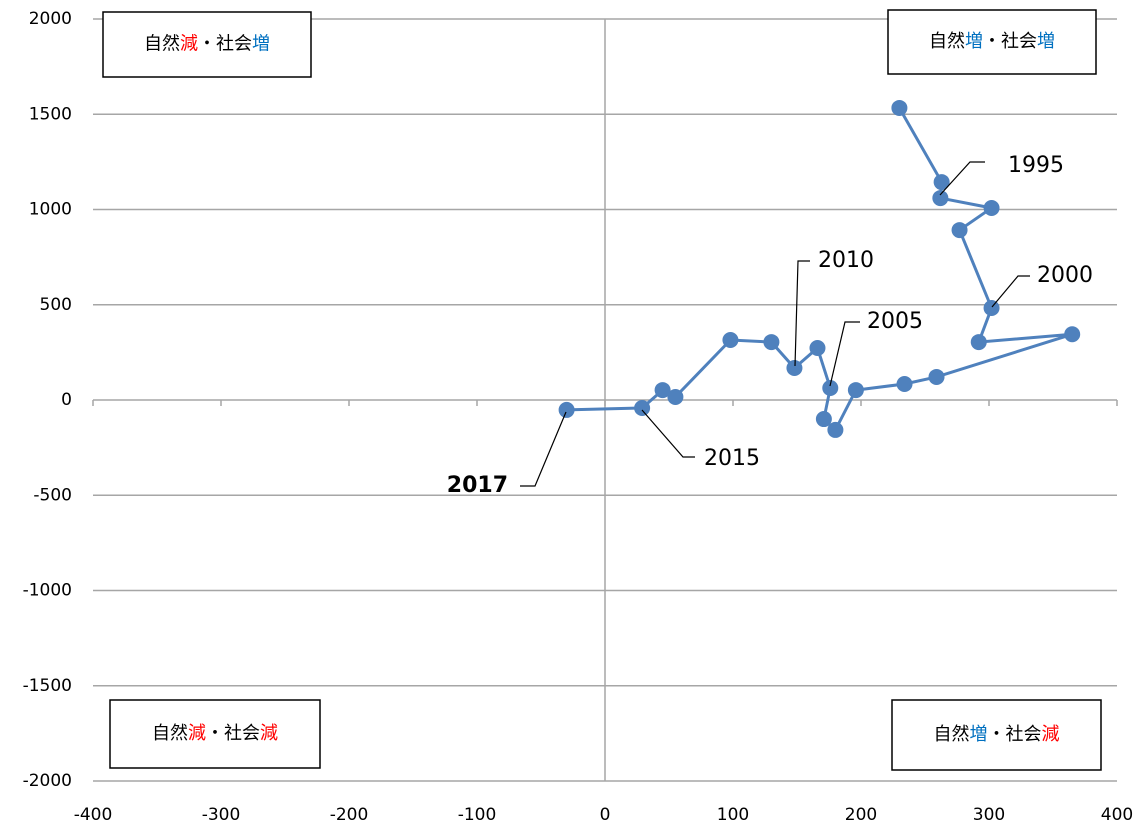 The image size is (1147, 829). Describe the element at coordinates (50, 19) in the screenshot. I see `y-tick-label: 2000` at that location.